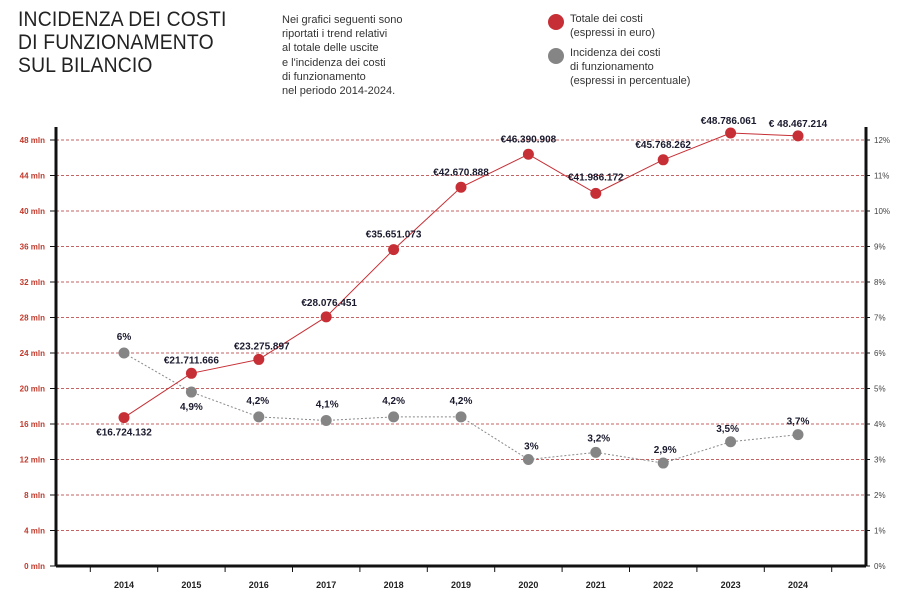 Image resolution: width=900 pixels, height=600 pixels. What do you see at coordinates (329, 303) in the screenshot?
I see `data-label-totale: €28.076.451` at bounding box center [329, 303].